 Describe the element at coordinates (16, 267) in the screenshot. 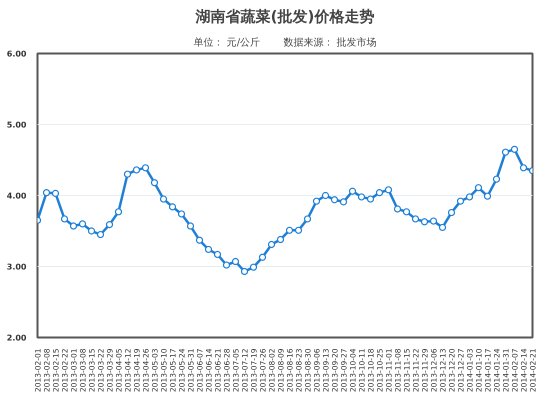

I see `y-tick-label: 3.00` at that location.